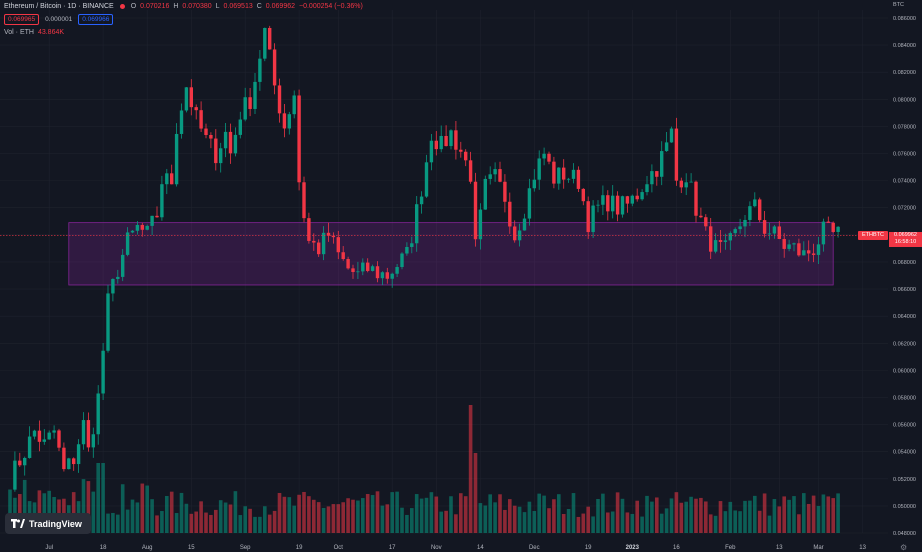  I want to click on y-tick-label: 0.074000, so click(904, 182).